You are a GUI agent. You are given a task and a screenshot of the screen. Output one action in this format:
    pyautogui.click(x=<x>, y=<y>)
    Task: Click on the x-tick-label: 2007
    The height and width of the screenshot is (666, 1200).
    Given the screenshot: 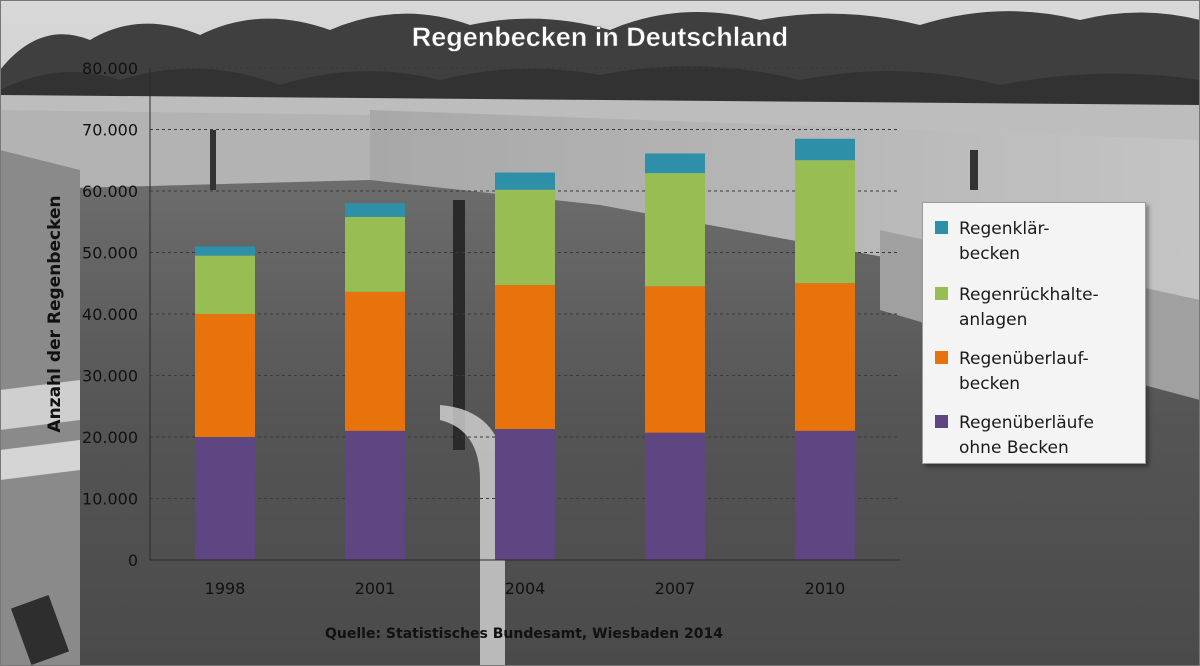 What is the action you would take?
    pyautogui.click(x=675, y=588)
    